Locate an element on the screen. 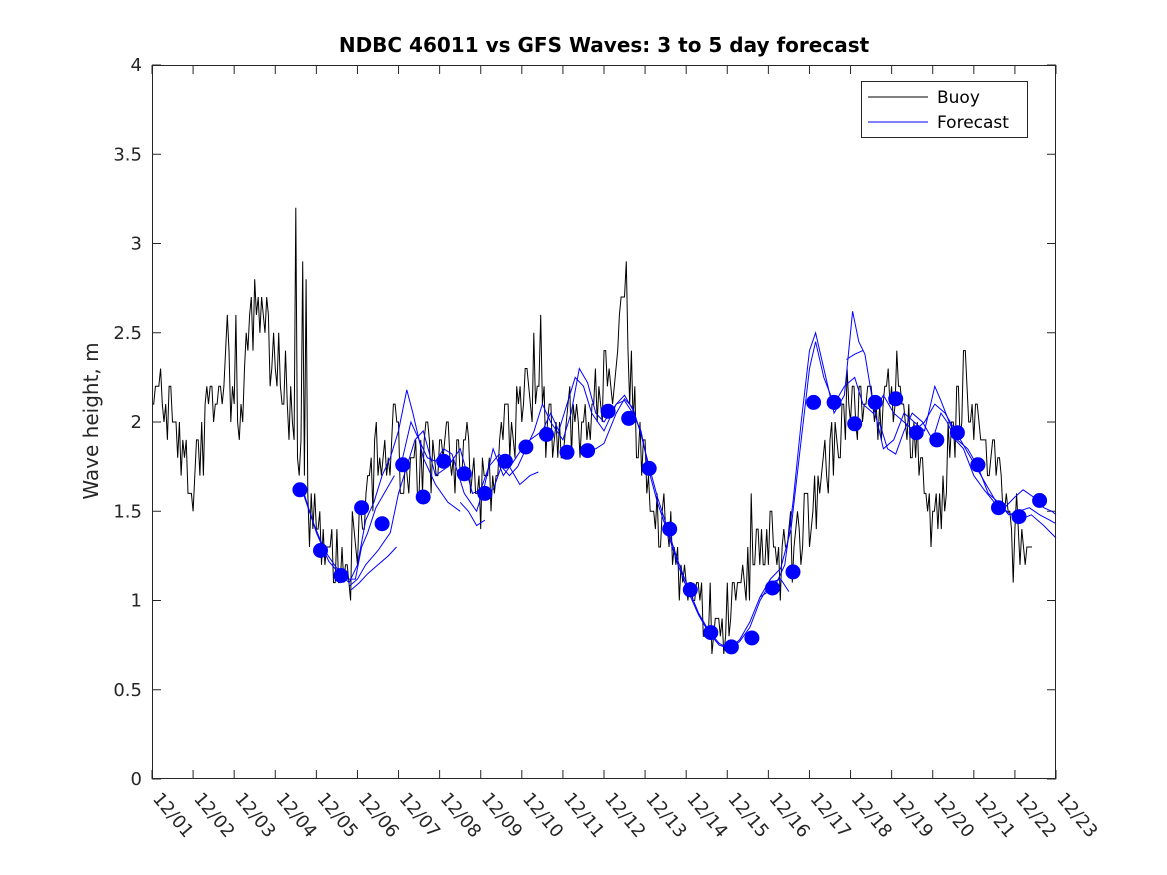 The height and width of the screenshot is (875, 1167). x-tick-label: 12/23 is located at coordinates (1076, 815).